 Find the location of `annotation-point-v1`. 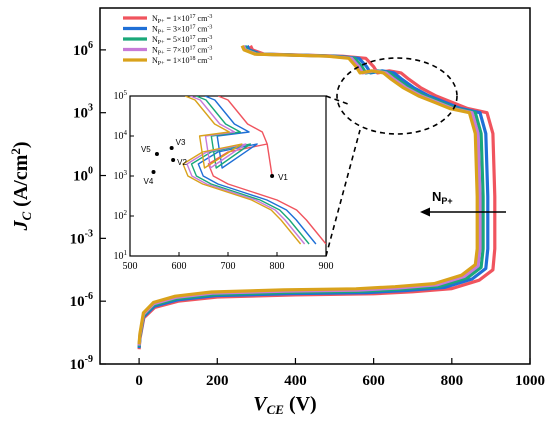

annotation-point-v1 is located at coordinates (272, 176).